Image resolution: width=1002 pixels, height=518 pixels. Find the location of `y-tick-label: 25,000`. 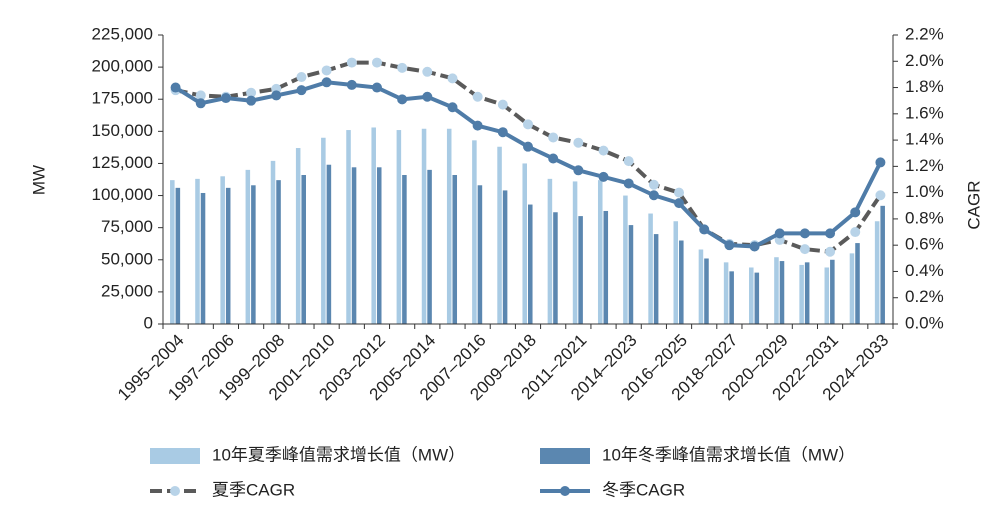

y-tick-label: 25,000 is located at coordinates (127, 290).